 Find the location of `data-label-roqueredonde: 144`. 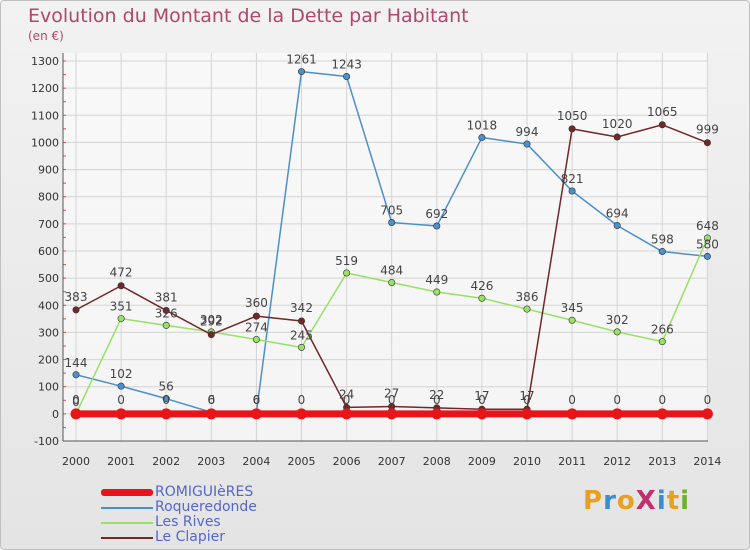

data-label-roqueredonde: 144 is located at coordinates (76, 363).